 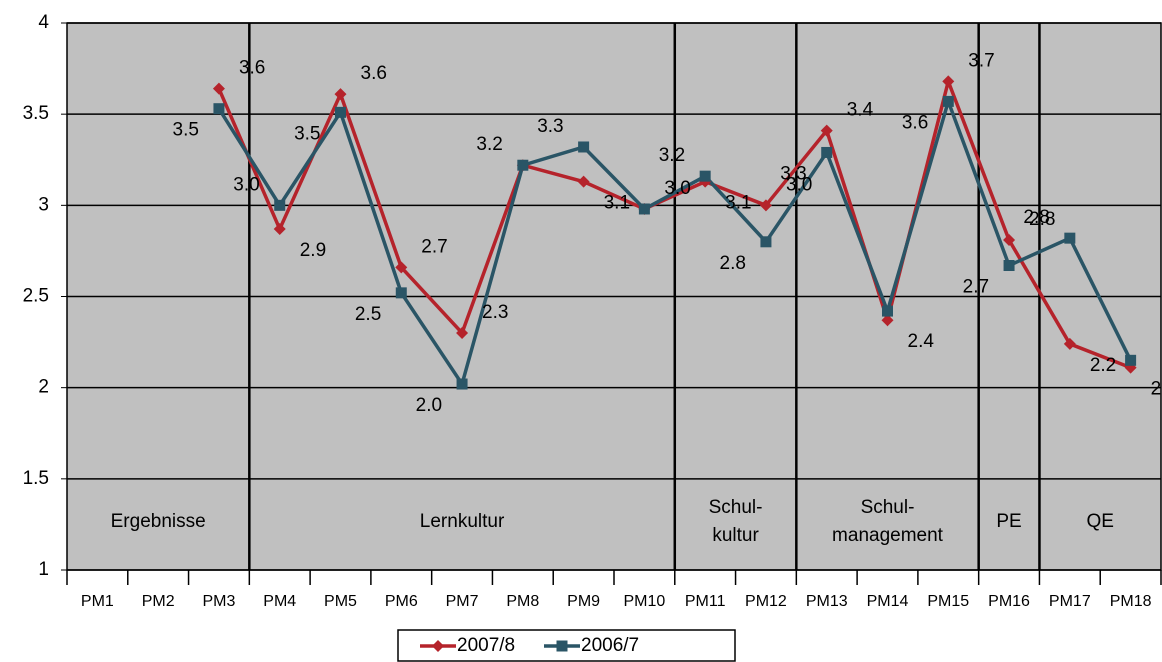 I want to click on x-tick-label: PM1, so click(x=97, y=601).